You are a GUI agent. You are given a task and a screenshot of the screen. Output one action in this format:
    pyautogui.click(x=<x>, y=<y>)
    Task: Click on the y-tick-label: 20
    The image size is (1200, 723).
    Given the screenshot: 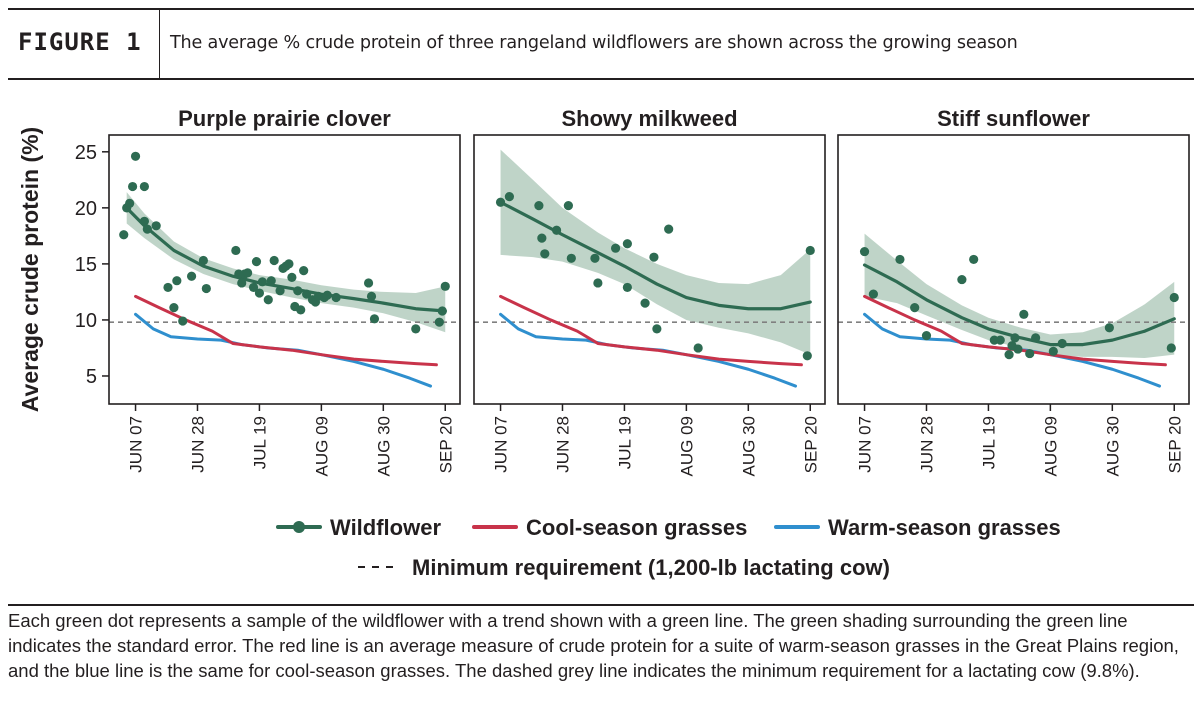 What is the action you would take?
    pyautogui.click(x=86, y=209)
    